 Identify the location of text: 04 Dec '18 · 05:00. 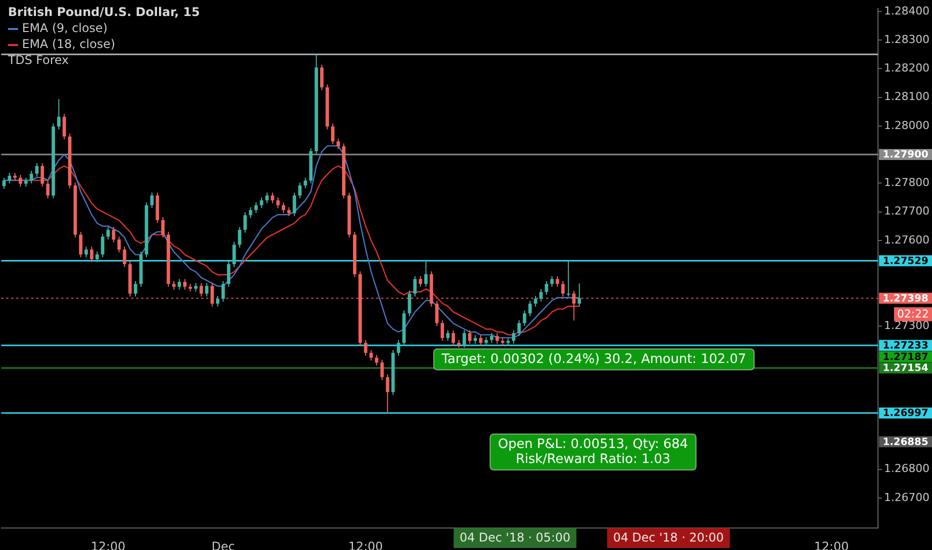
(515, 537).